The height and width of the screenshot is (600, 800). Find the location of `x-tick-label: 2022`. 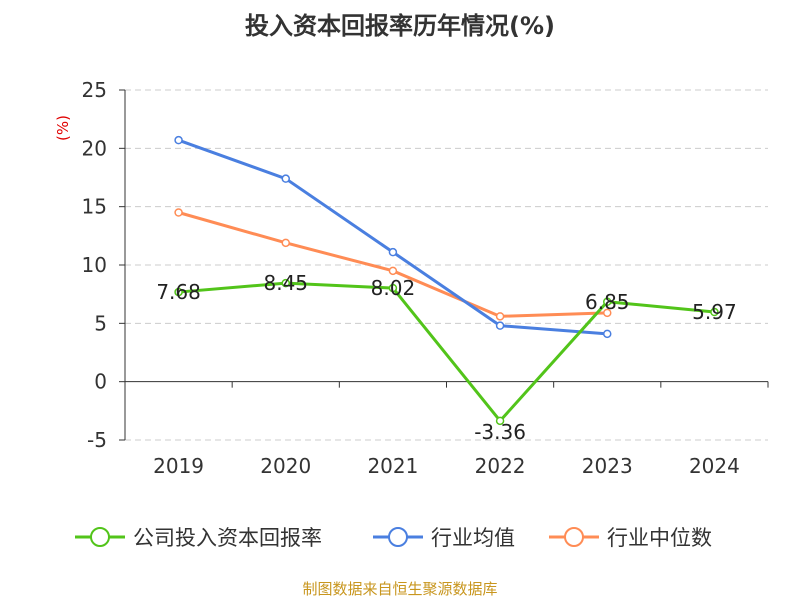

x-tick-label: 2022 is located at coordinates (500, 466).